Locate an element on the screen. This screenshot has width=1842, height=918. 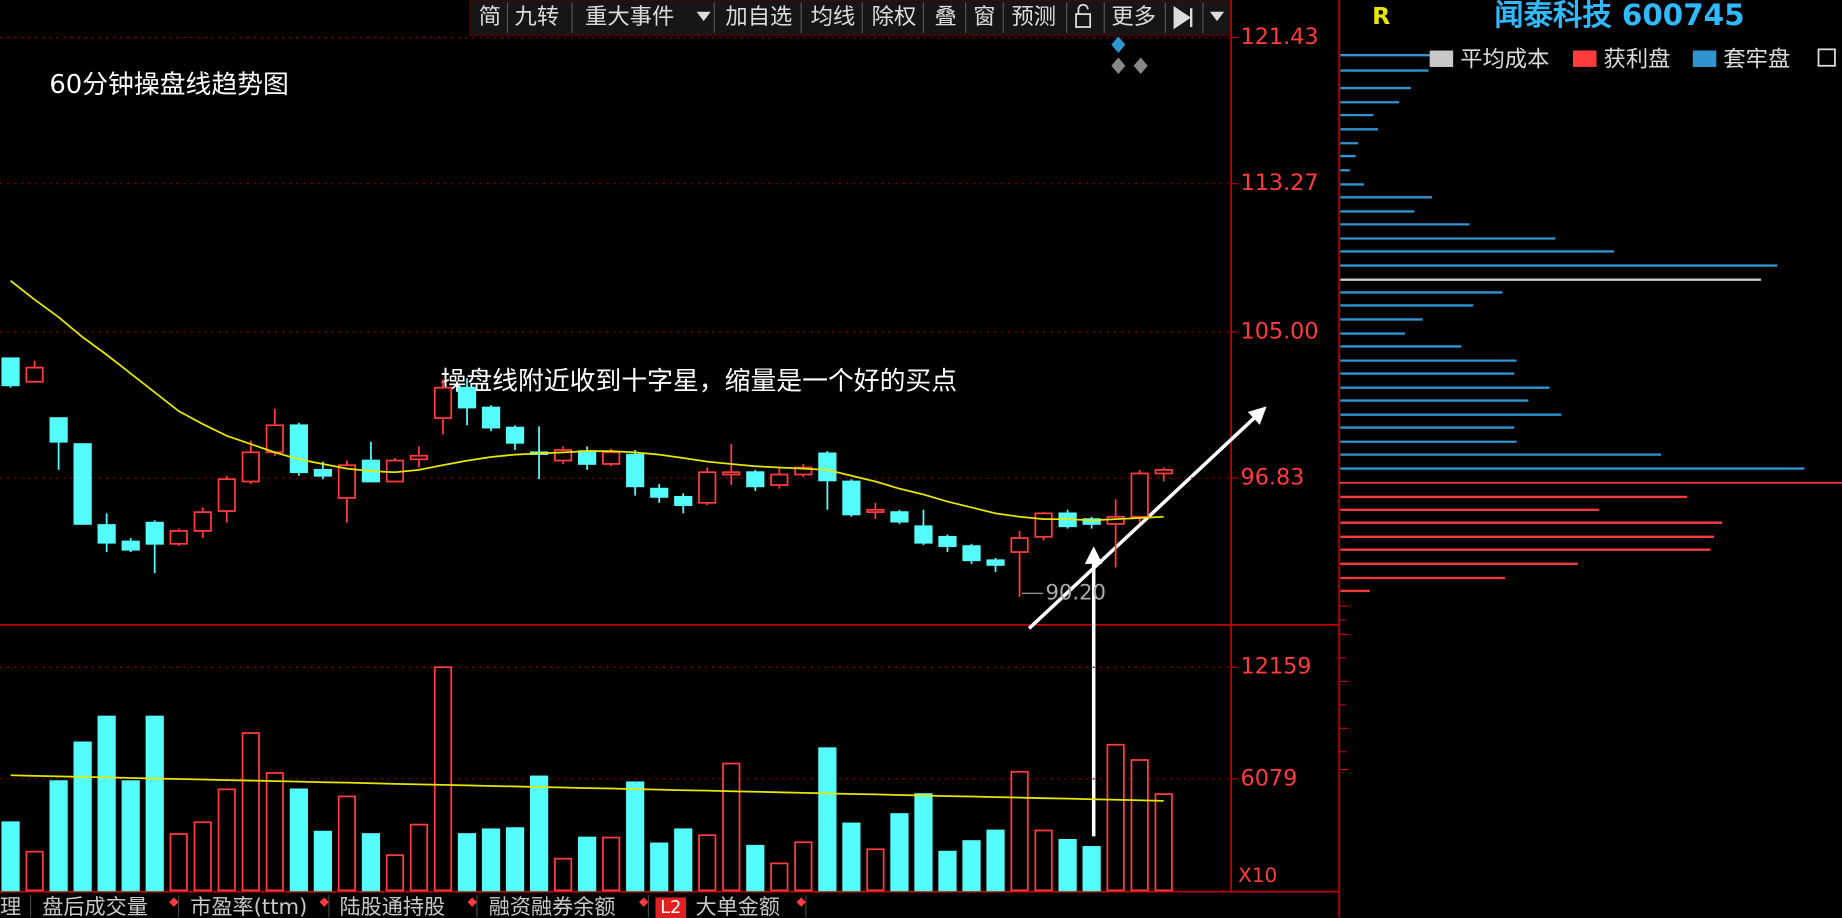
arrow is located at coordinates (1147, 518).